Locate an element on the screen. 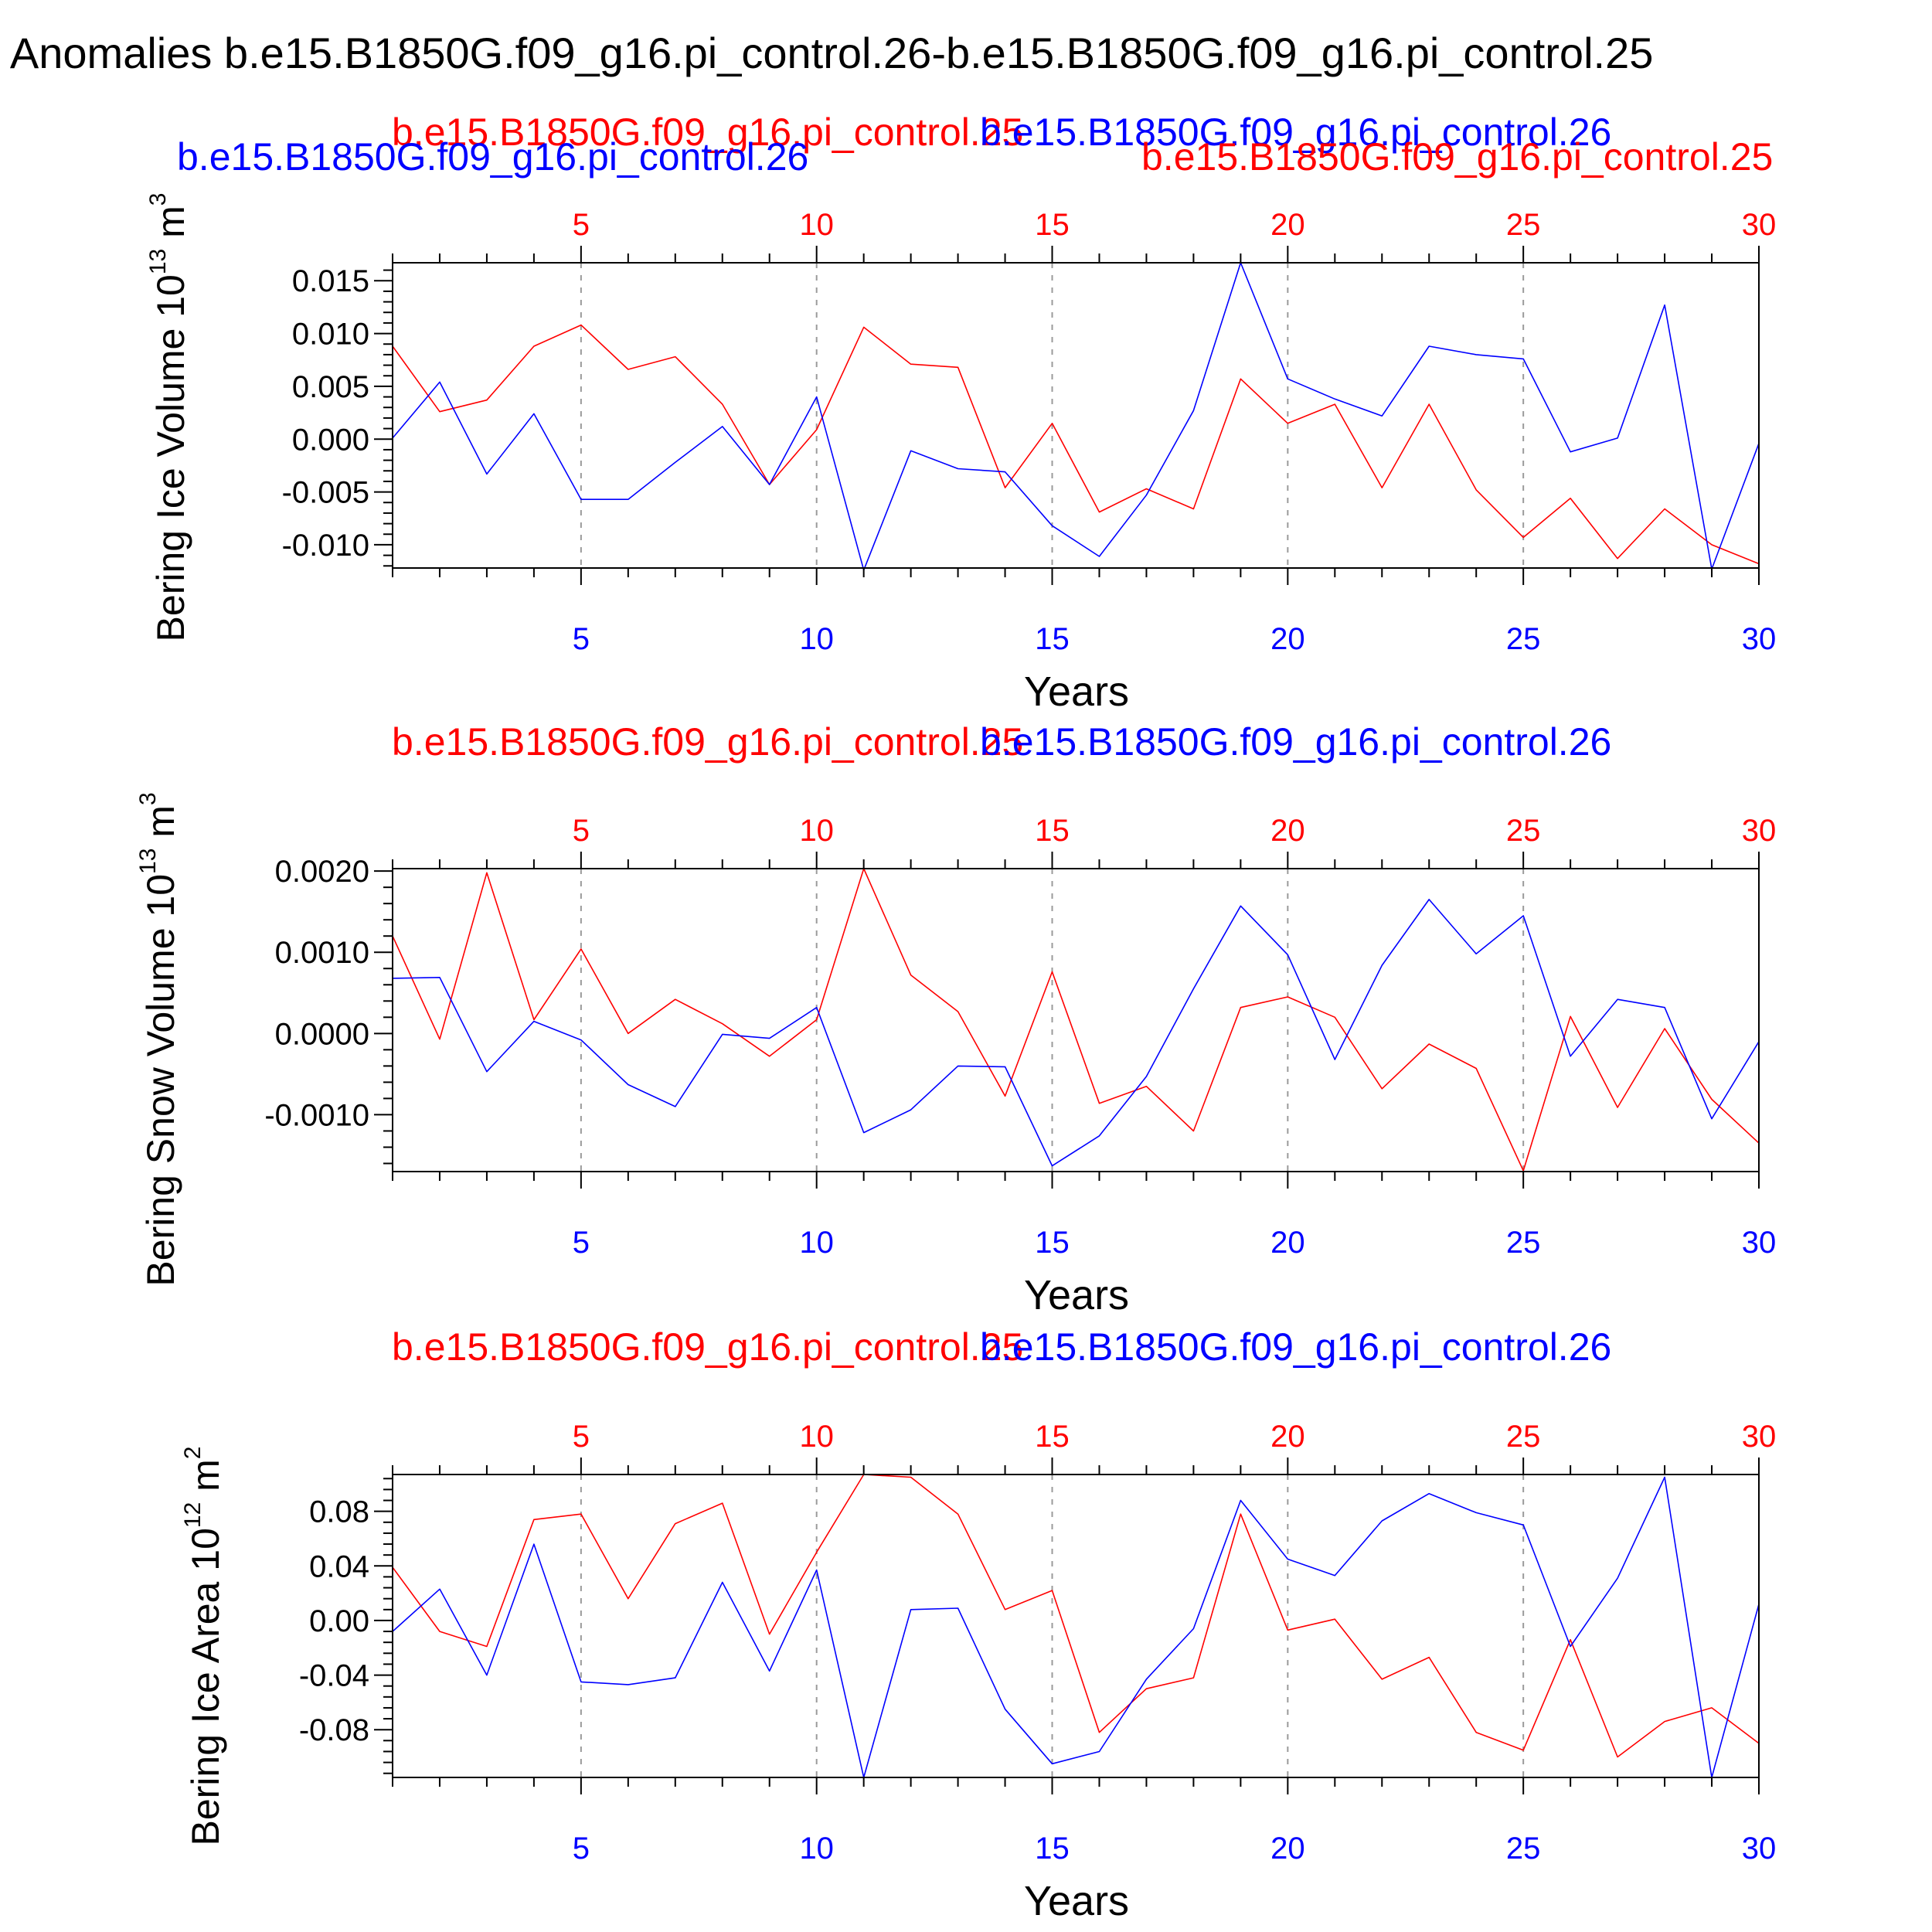 The height and width of the screenshot is (1932, 1932). y-tick-label: -0.04 is located at coordinates (334, 1676).